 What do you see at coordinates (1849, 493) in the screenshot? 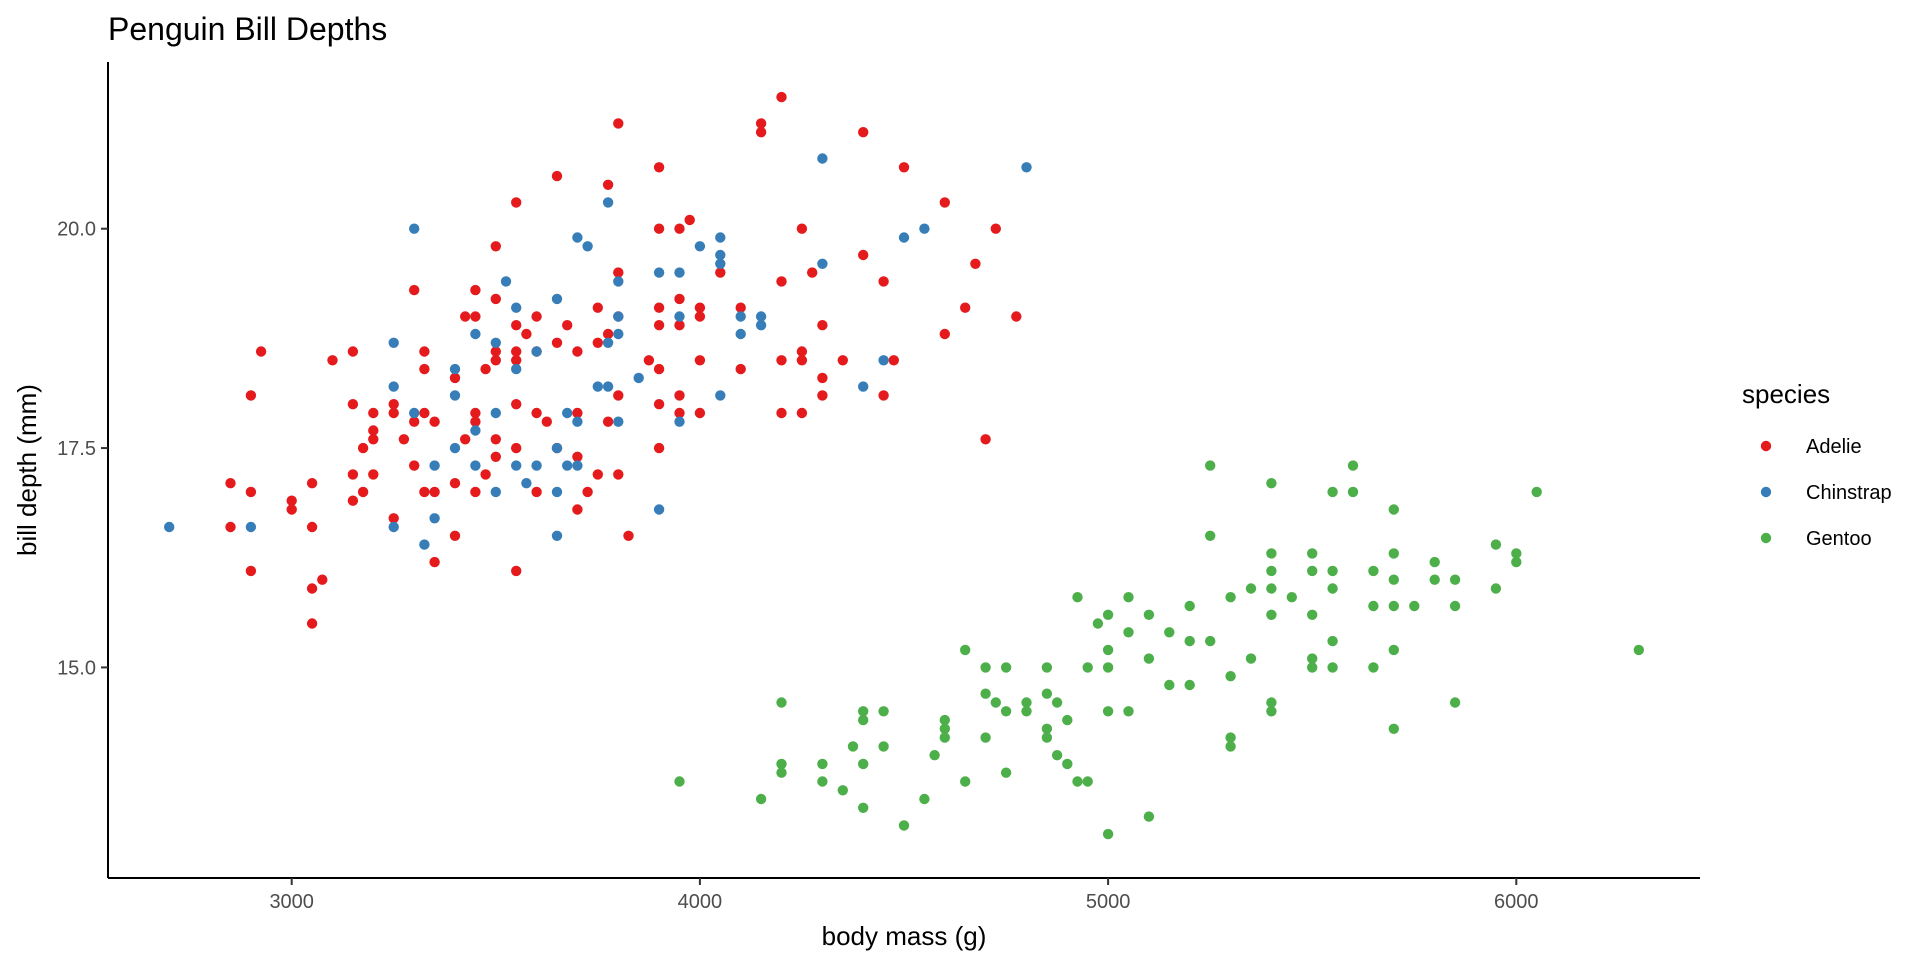
I see `legend-label: Chinstrap` at bounding box center [1849, 493].